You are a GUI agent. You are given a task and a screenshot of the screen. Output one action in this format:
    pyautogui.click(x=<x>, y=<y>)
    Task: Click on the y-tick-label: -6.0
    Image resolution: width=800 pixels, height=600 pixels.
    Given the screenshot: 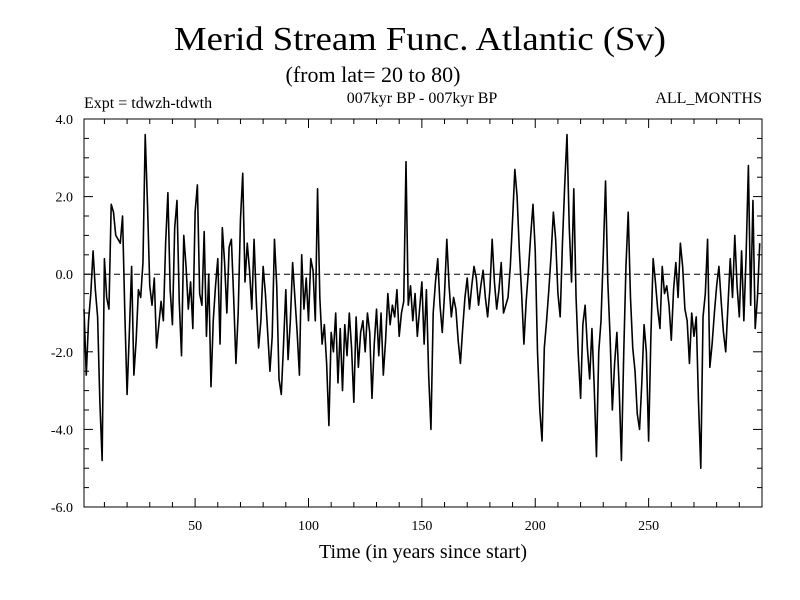 What is the action you would take?
    pyautogui.click(x=62, y=508)
    